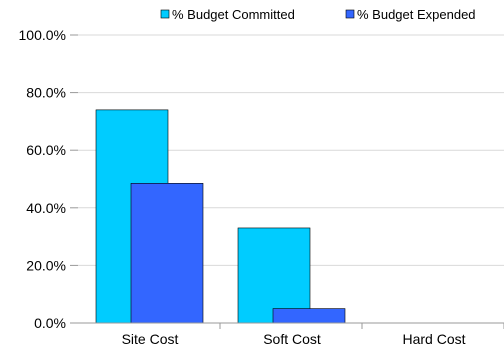 The height and width of the screenshot is (347, 504). What do you see at coordinates (416, 14) in the screenshot?
I see `legend-label: % Budget Expended` at bounding box center [416, 14].